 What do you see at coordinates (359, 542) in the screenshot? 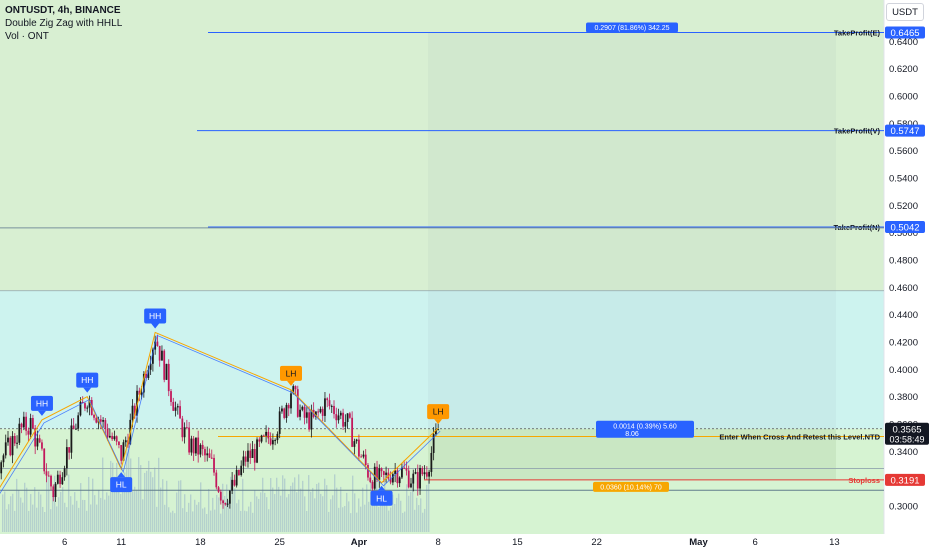
I see `time-tick-label: Apr` at bounding box center [359, 542].